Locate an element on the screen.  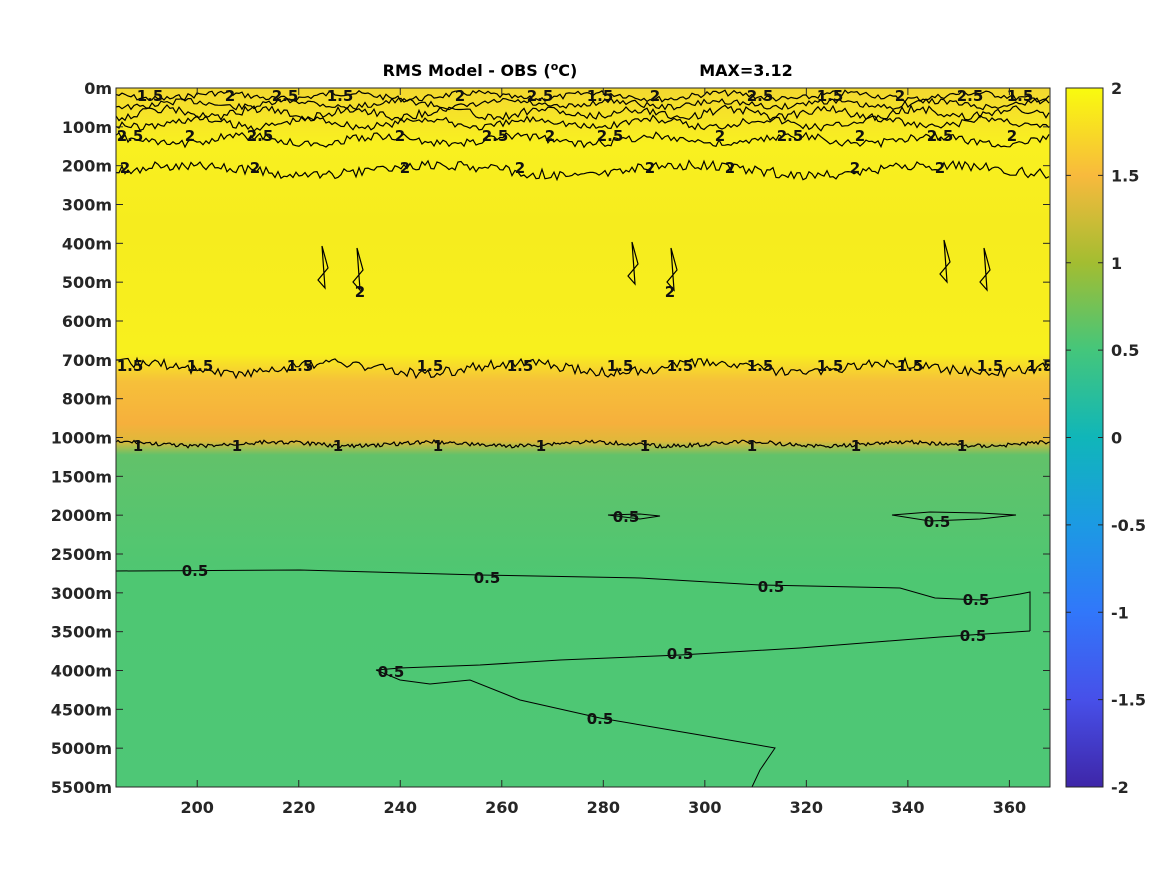
contour-line-2-5-base is located at coordinates (583, 140).